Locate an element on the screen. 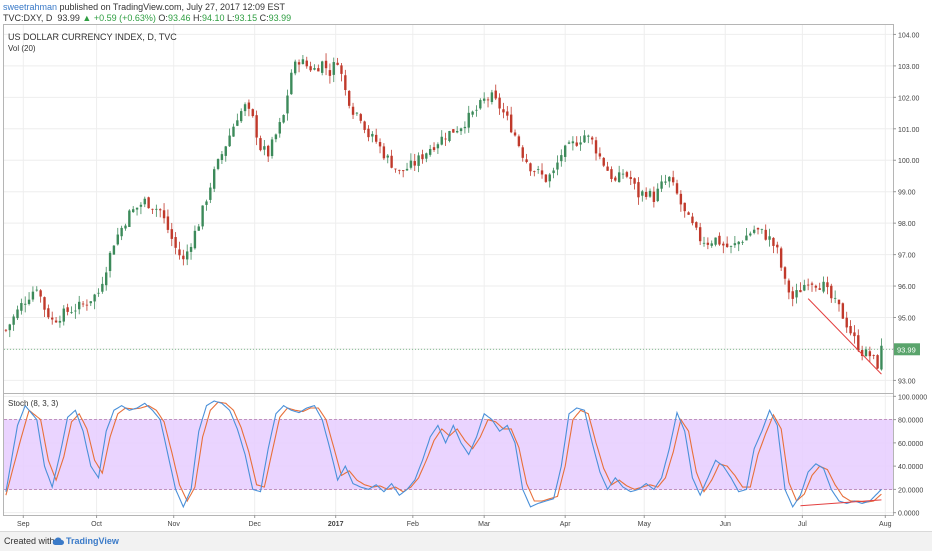 Image resolution: width=932 pixels, height=551 pixels. price-trendline is located at coordinates (844, 336).